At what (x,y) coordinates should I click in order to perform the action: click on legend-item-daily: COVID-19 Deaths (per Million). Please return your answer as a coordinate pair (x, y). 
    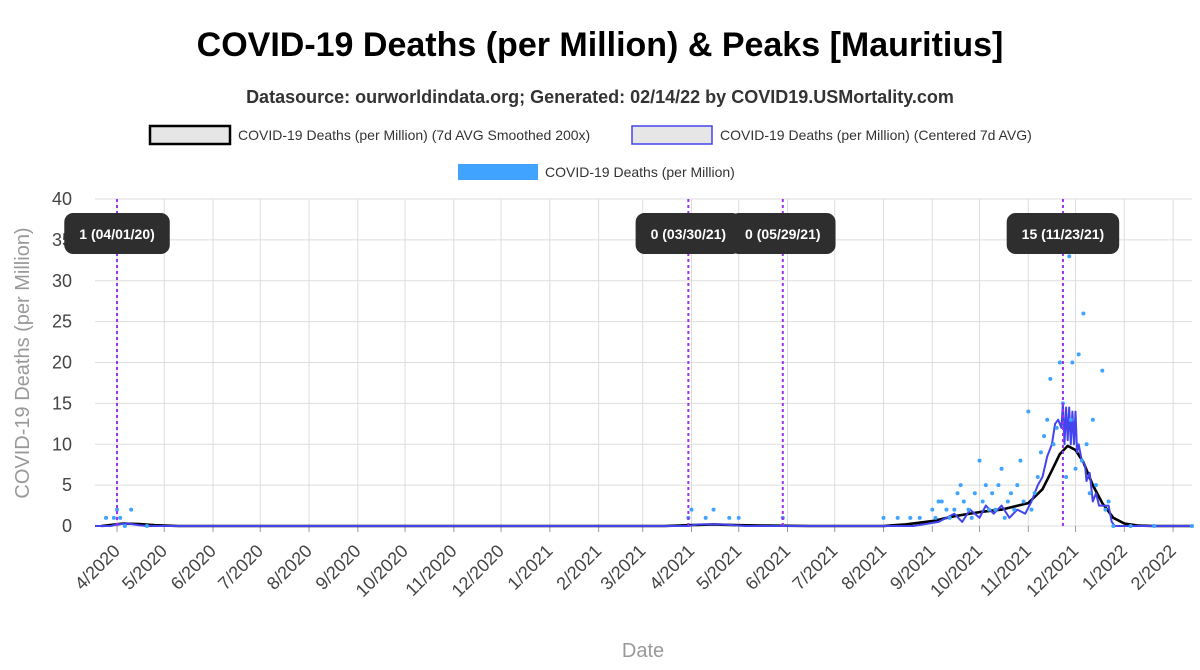
    Looking at the image, I should click on (596, 172).